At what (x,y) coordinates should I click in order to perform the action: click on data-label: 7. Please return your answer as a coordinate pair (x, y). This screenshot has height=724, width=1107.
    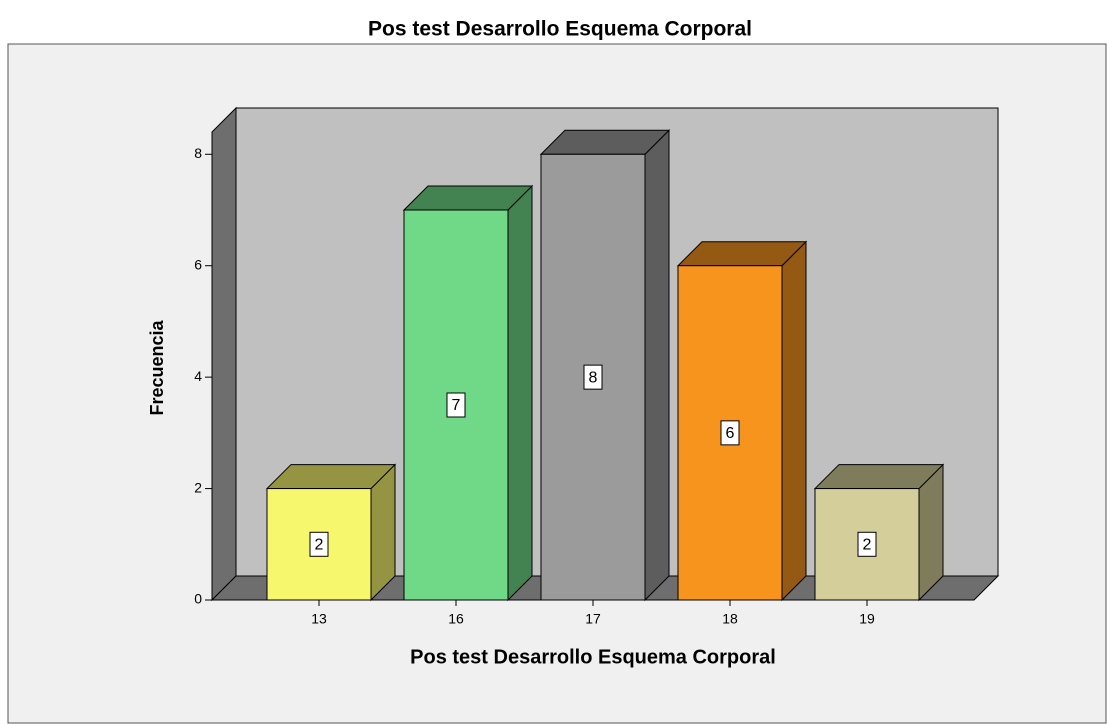
    Looking at the image, I should click on (456, 405).